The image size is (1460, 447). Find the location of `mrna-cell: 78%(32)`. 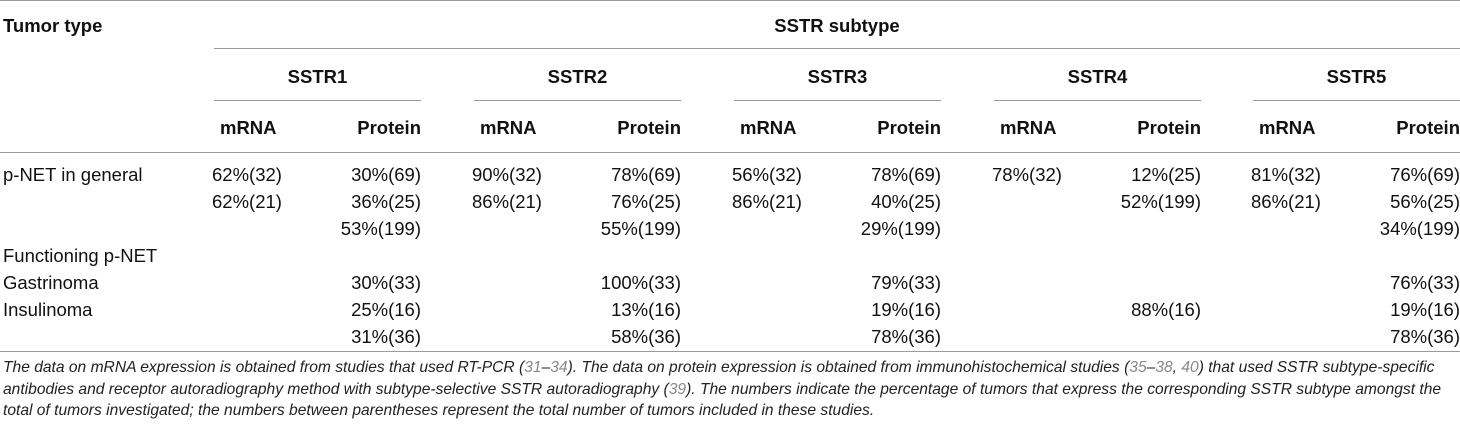

mrna-cell: 78%(32) is located at coordinates (1027, 174).